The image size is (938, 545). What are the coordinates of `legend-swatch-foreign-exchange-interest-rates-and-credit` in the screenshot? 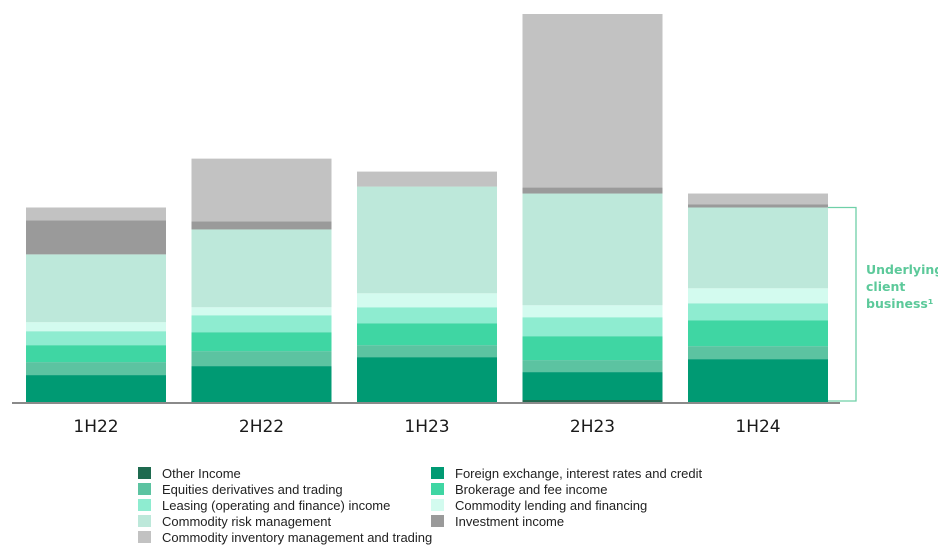 It's located at (437, 473).